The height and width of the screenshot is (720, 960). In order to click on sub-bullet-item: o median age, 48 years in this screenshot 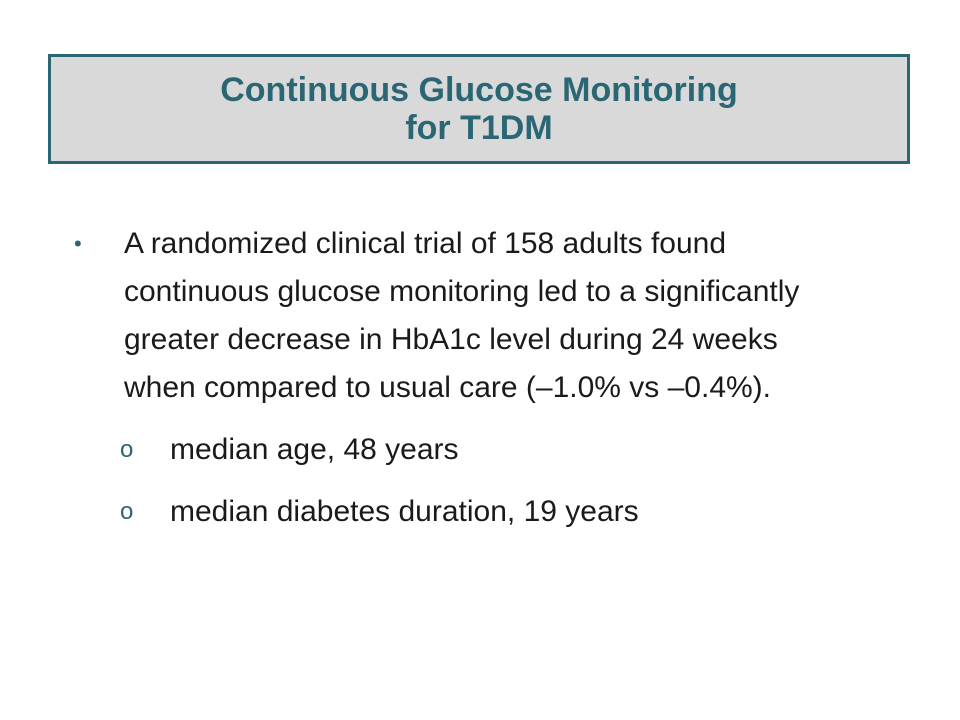, I will do `click(516, 450)`.